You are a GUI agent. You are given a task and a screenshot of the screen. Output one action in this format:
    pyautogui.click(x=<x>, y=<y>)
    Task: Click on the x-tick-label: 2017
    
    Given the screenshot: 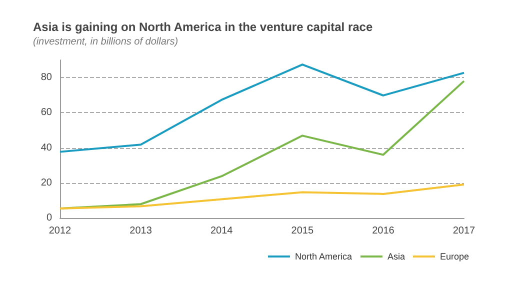 What is the action you would take?
    pyautogui.click(x=464, y=231)
    